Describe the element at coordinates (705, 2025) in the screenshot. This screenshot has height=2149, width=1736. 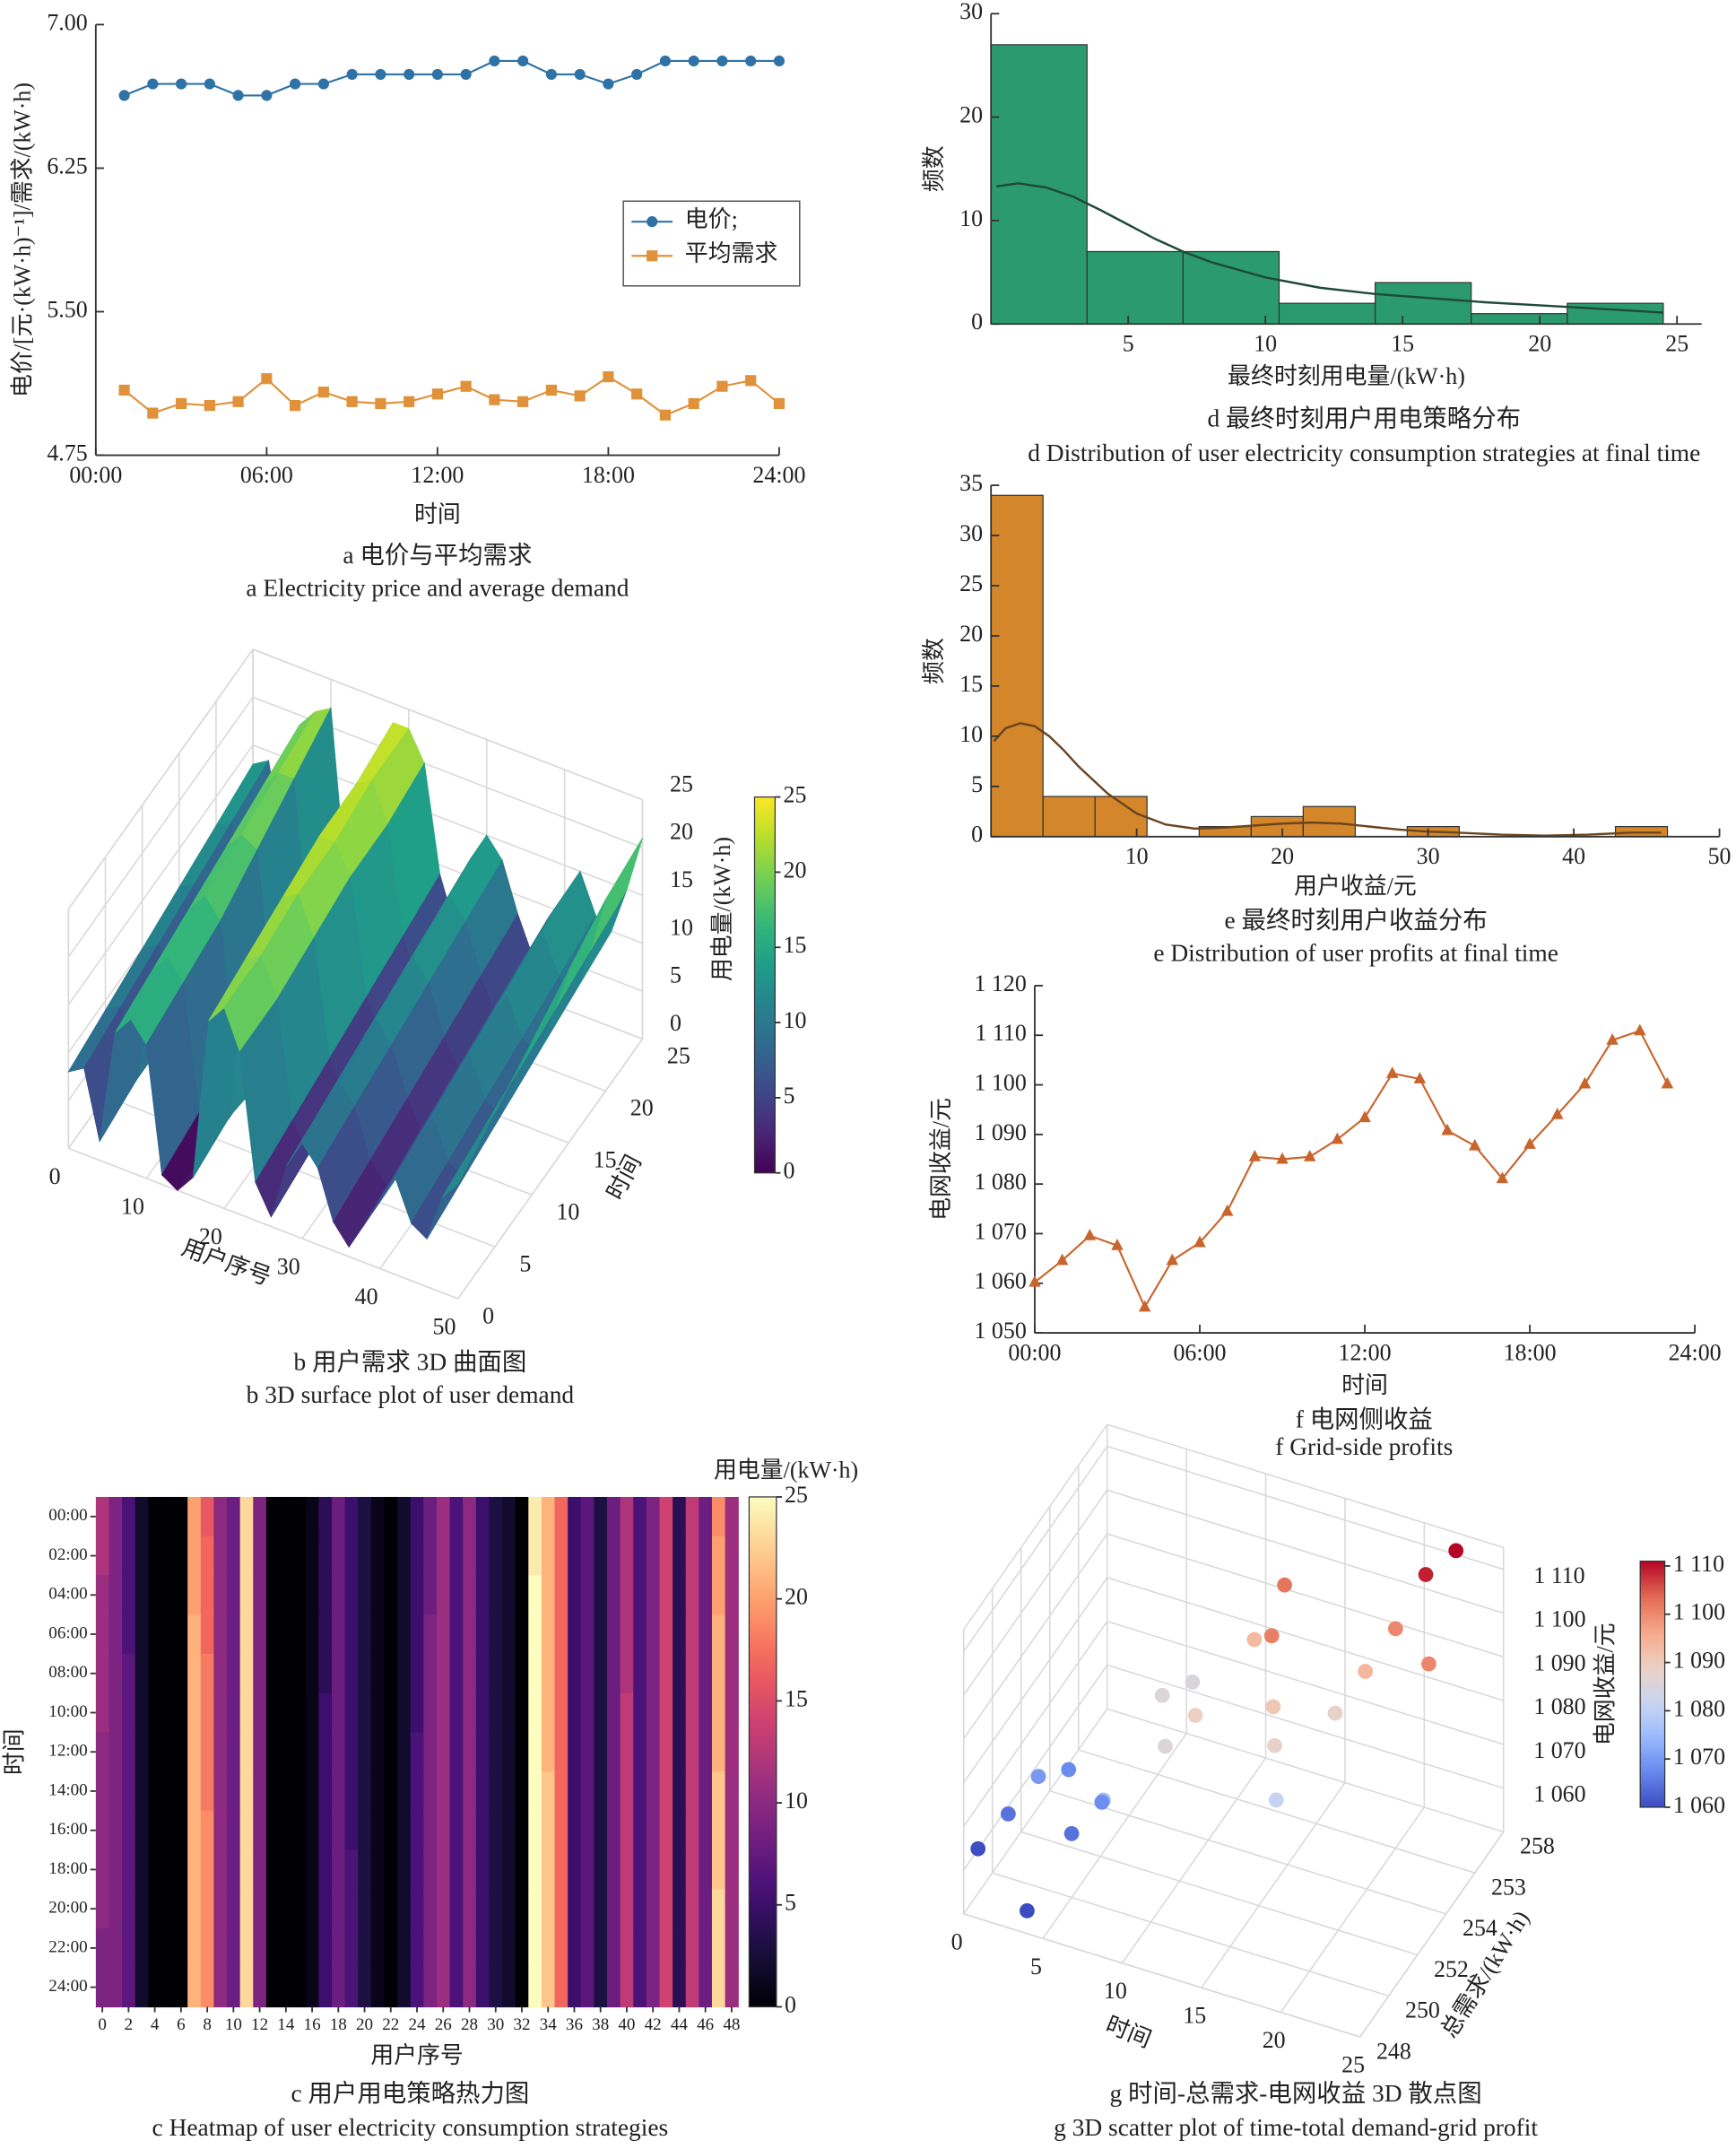
I see `x-tick-label: 46` at that location.